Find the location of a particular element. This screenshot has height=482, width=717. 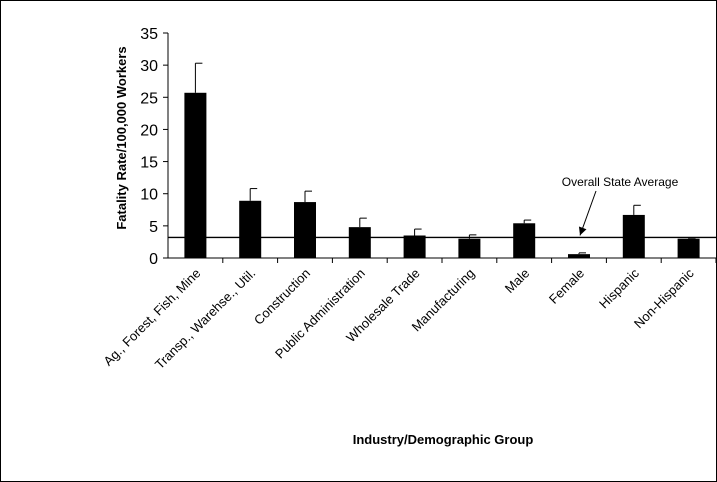

state-average-arrow is located at coordinates (587, 213).